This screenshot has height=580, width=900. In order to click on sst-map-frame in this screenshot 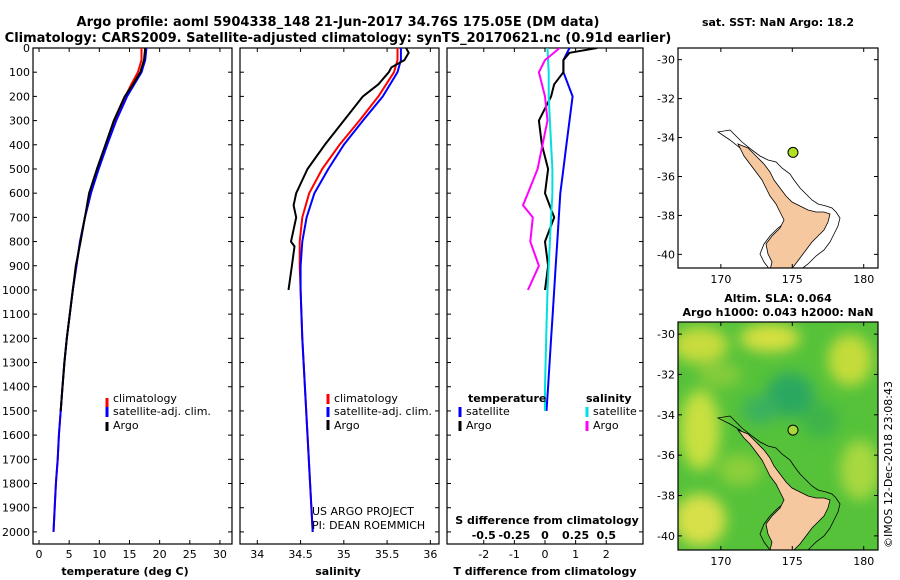, I will do `click(778, 158)`.